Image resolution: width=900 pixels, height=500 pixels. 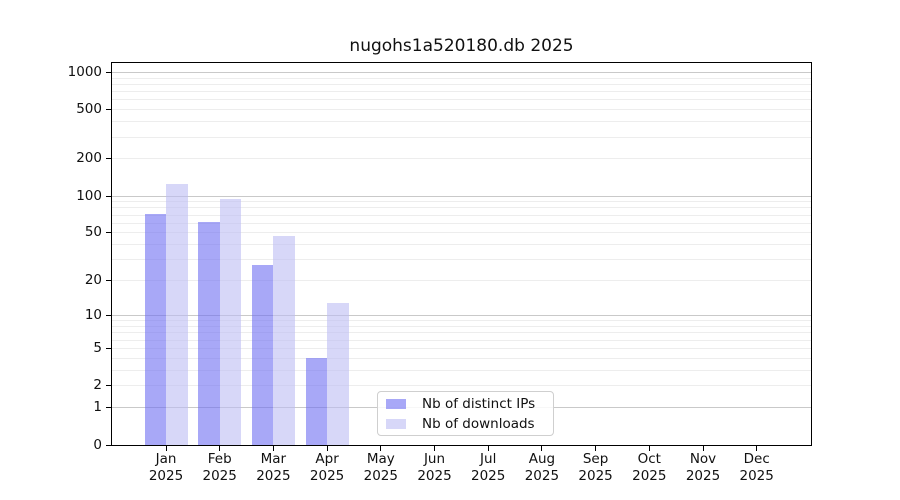 What do you see at coordinates (155, 329) in the screenshot?
I see `bar-nb-of-distinct-ips-jan-2025` at bounding box center [155, 329].